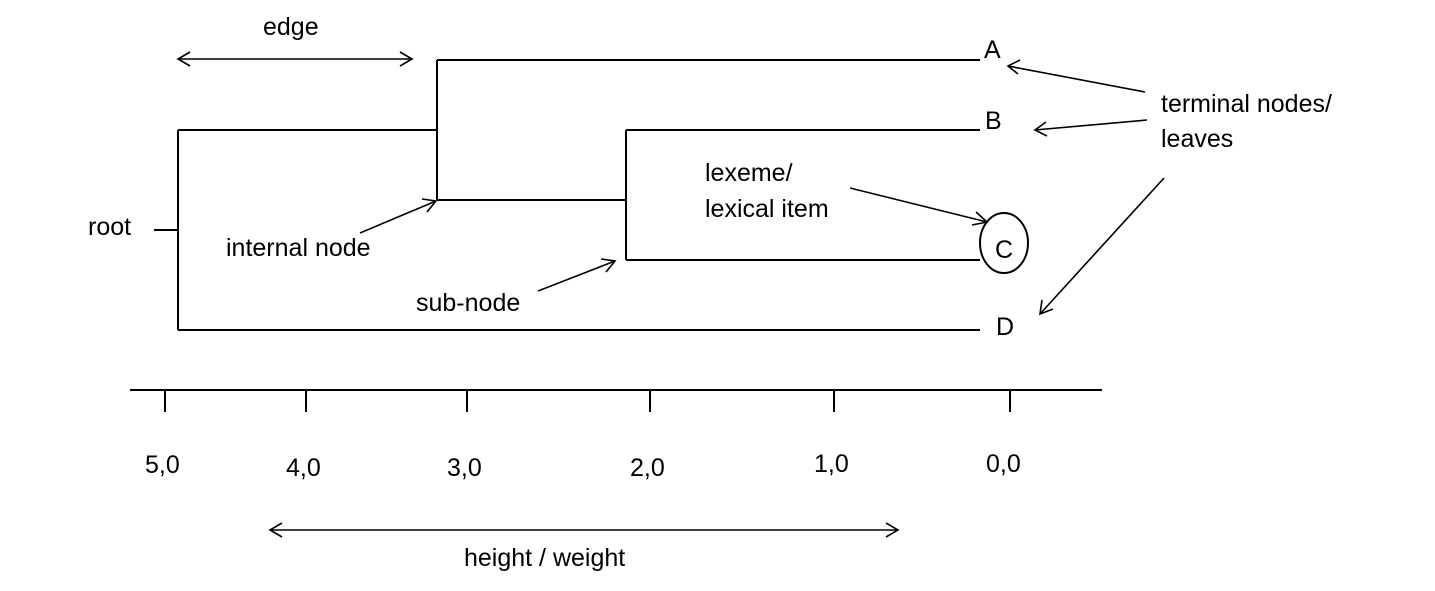 Image resolution: width=1435 pixels, height=591 pixels. What do you see at coordinates (1246, 104) in the screenshot?
I see `terminal-nodes-label-line1: terminal nodes/` at bounding box center [1246, 104].